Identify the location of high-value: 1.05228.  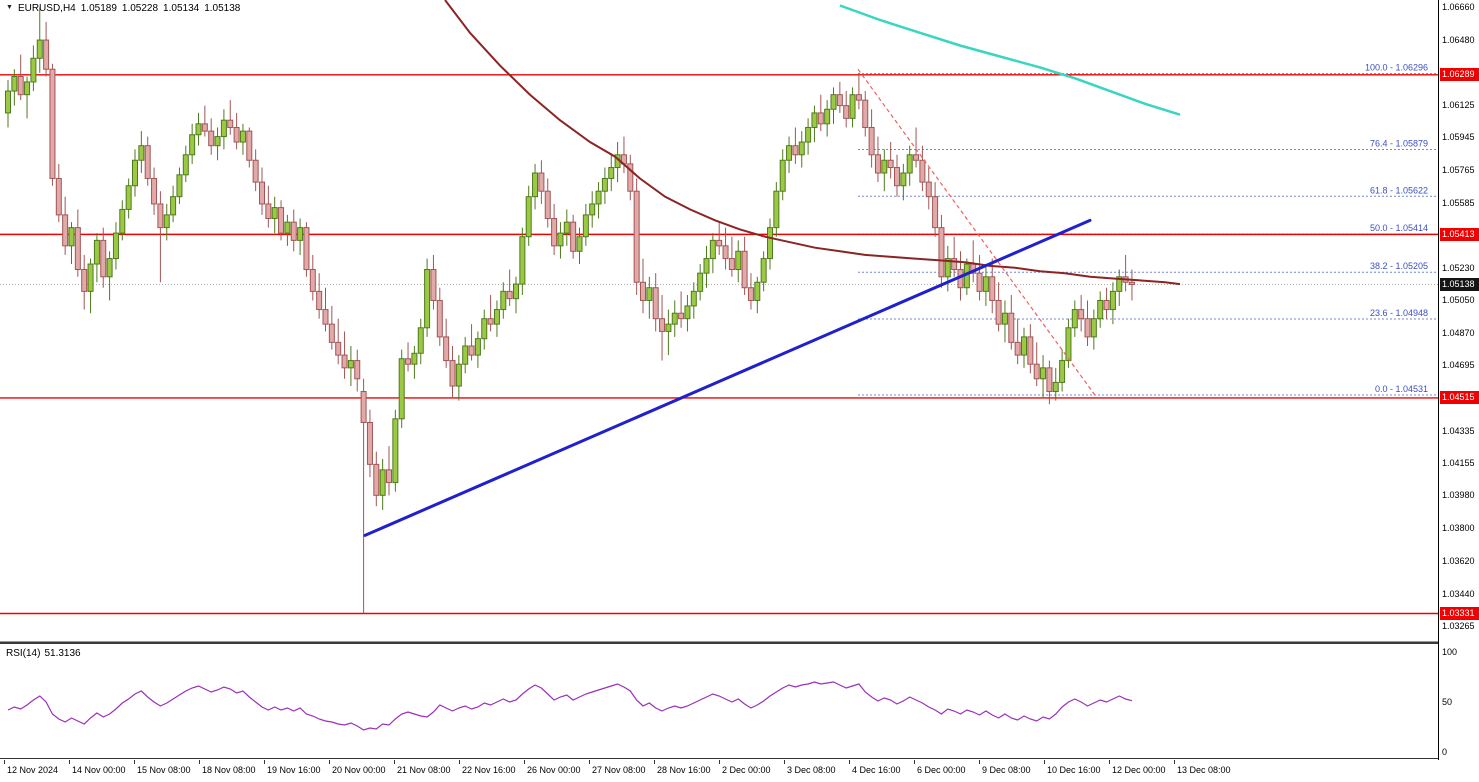
(140, 8).